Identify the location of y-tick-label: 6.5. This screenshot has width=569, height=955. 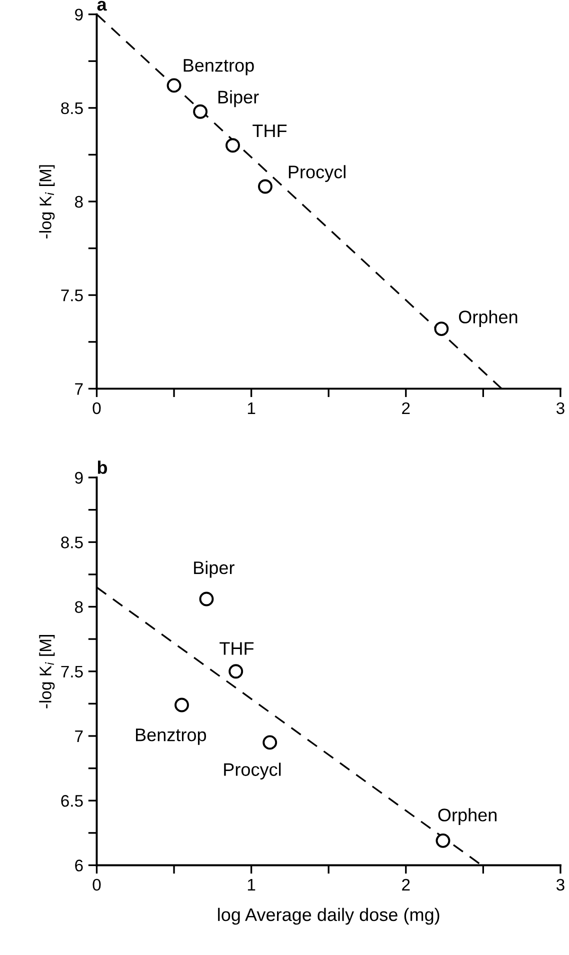
(72, 801).